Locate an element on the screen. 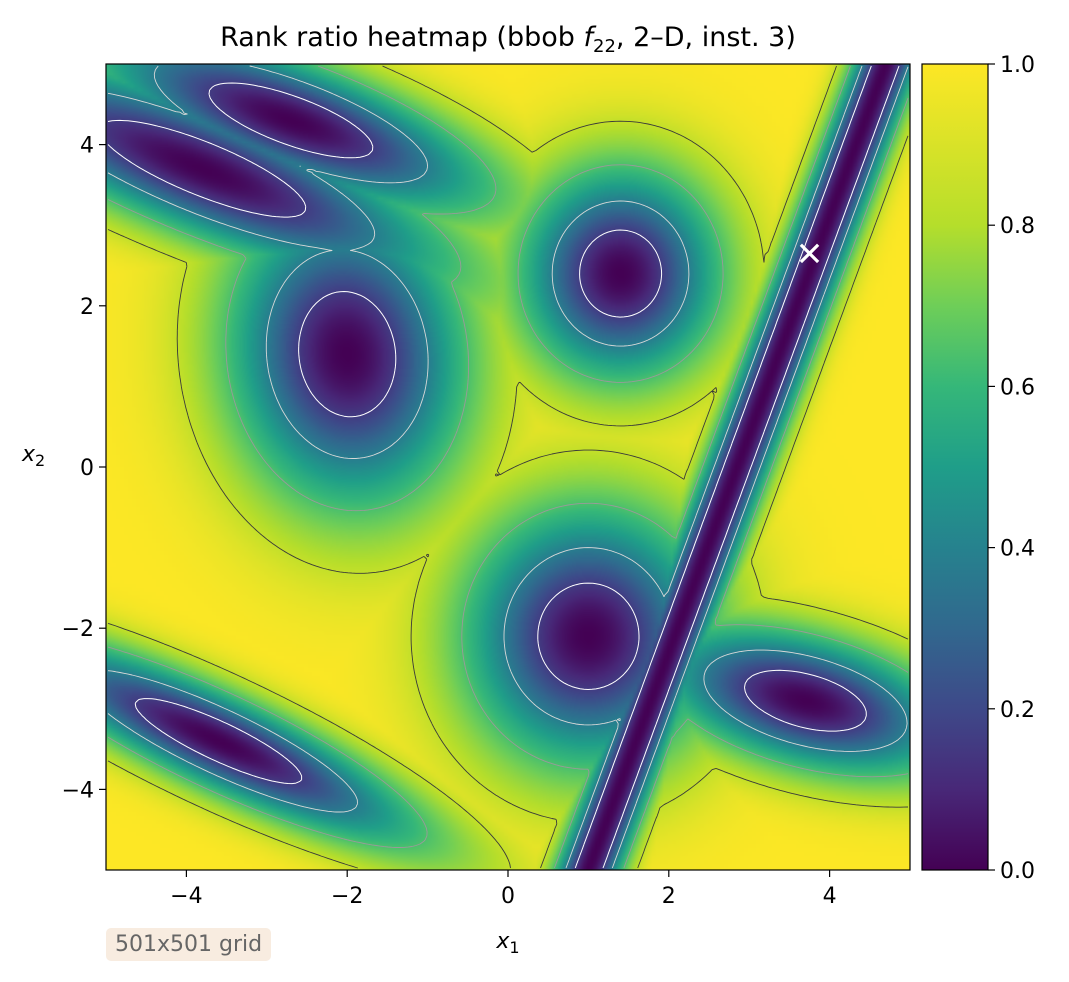 Image resolution: width=1069 pixels, height=982 pixels. x-tick-label: 0 is located at coordinates (508, 896).